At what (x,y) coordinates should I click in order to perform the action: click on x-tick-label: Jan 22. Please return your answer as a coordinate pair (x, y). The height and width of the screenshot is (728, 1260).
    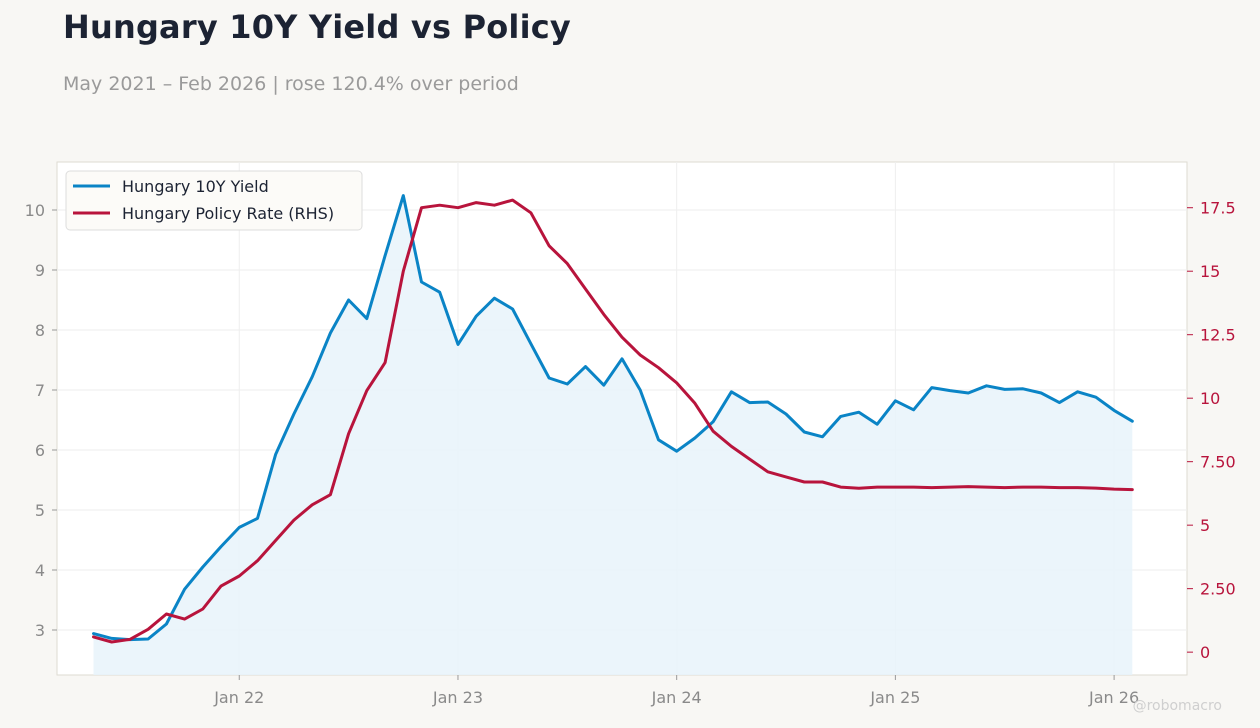
    Looking at the image, I should click on (238, 697).